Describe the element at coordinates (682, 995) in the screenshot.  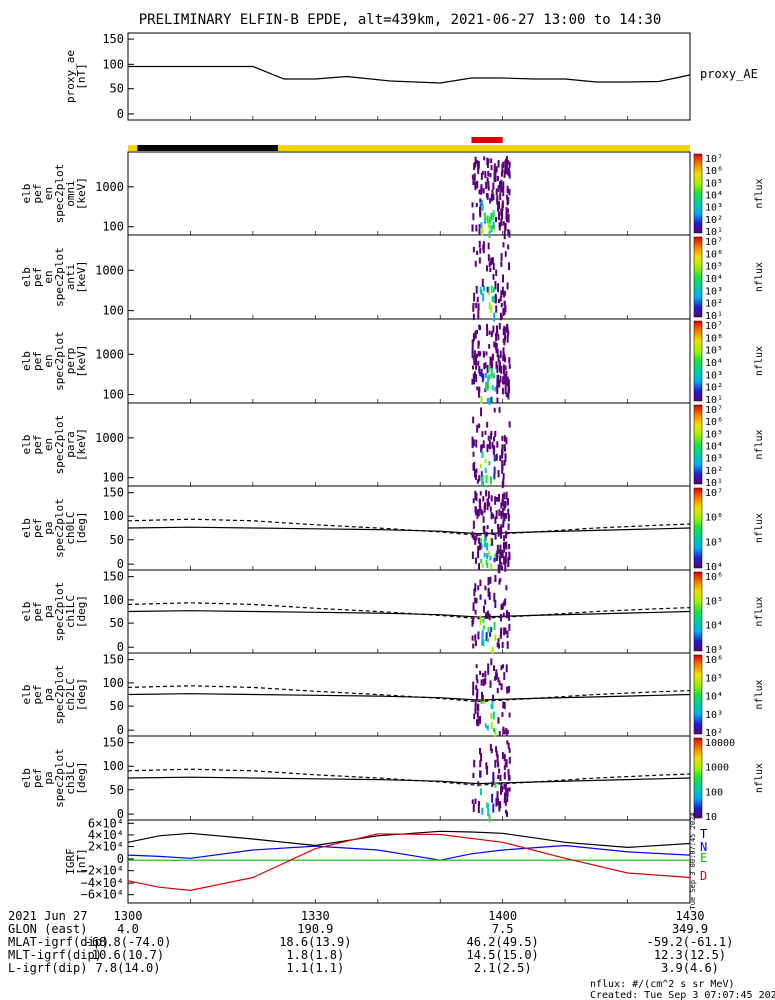
I see `created-stamp: Created: Tue Sep 3 07:07:45 2024` at that location.